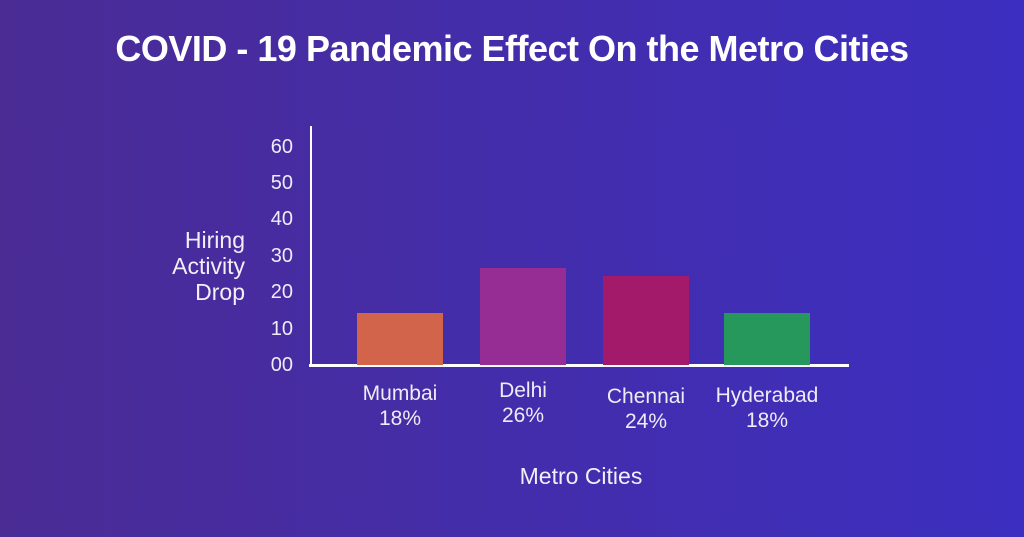 Image resolution: width=1024 pixels, height=537 pixels. What do you see at coordinates (581, 476) in the screenshot?
I see `x-axis-title: Metro Cities` at bounding box center [581, 476].